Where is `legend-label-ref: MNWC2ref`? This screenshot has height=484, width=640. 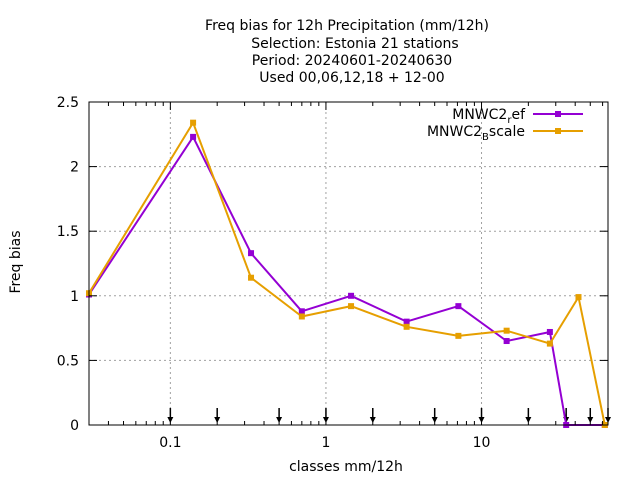 legend-label-ref: MNWC2ref is located at coordinates (489, 116).